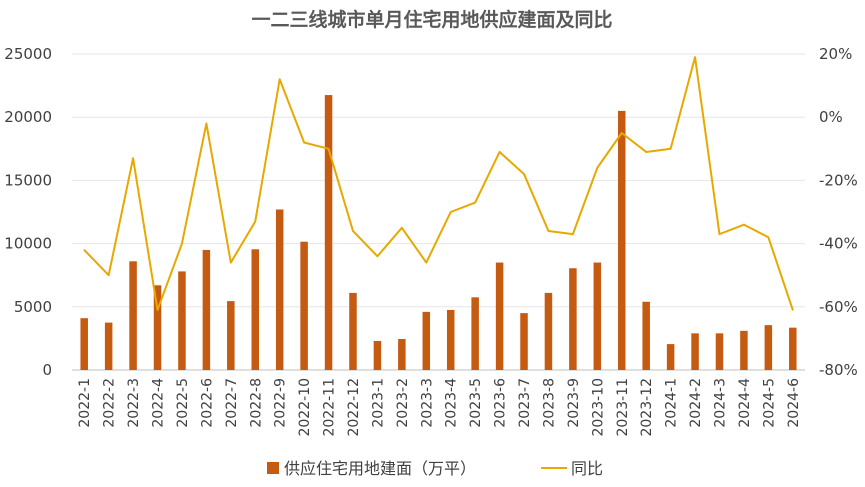  I want to click on x-tick-label: 2022-7, so click(232, 403).